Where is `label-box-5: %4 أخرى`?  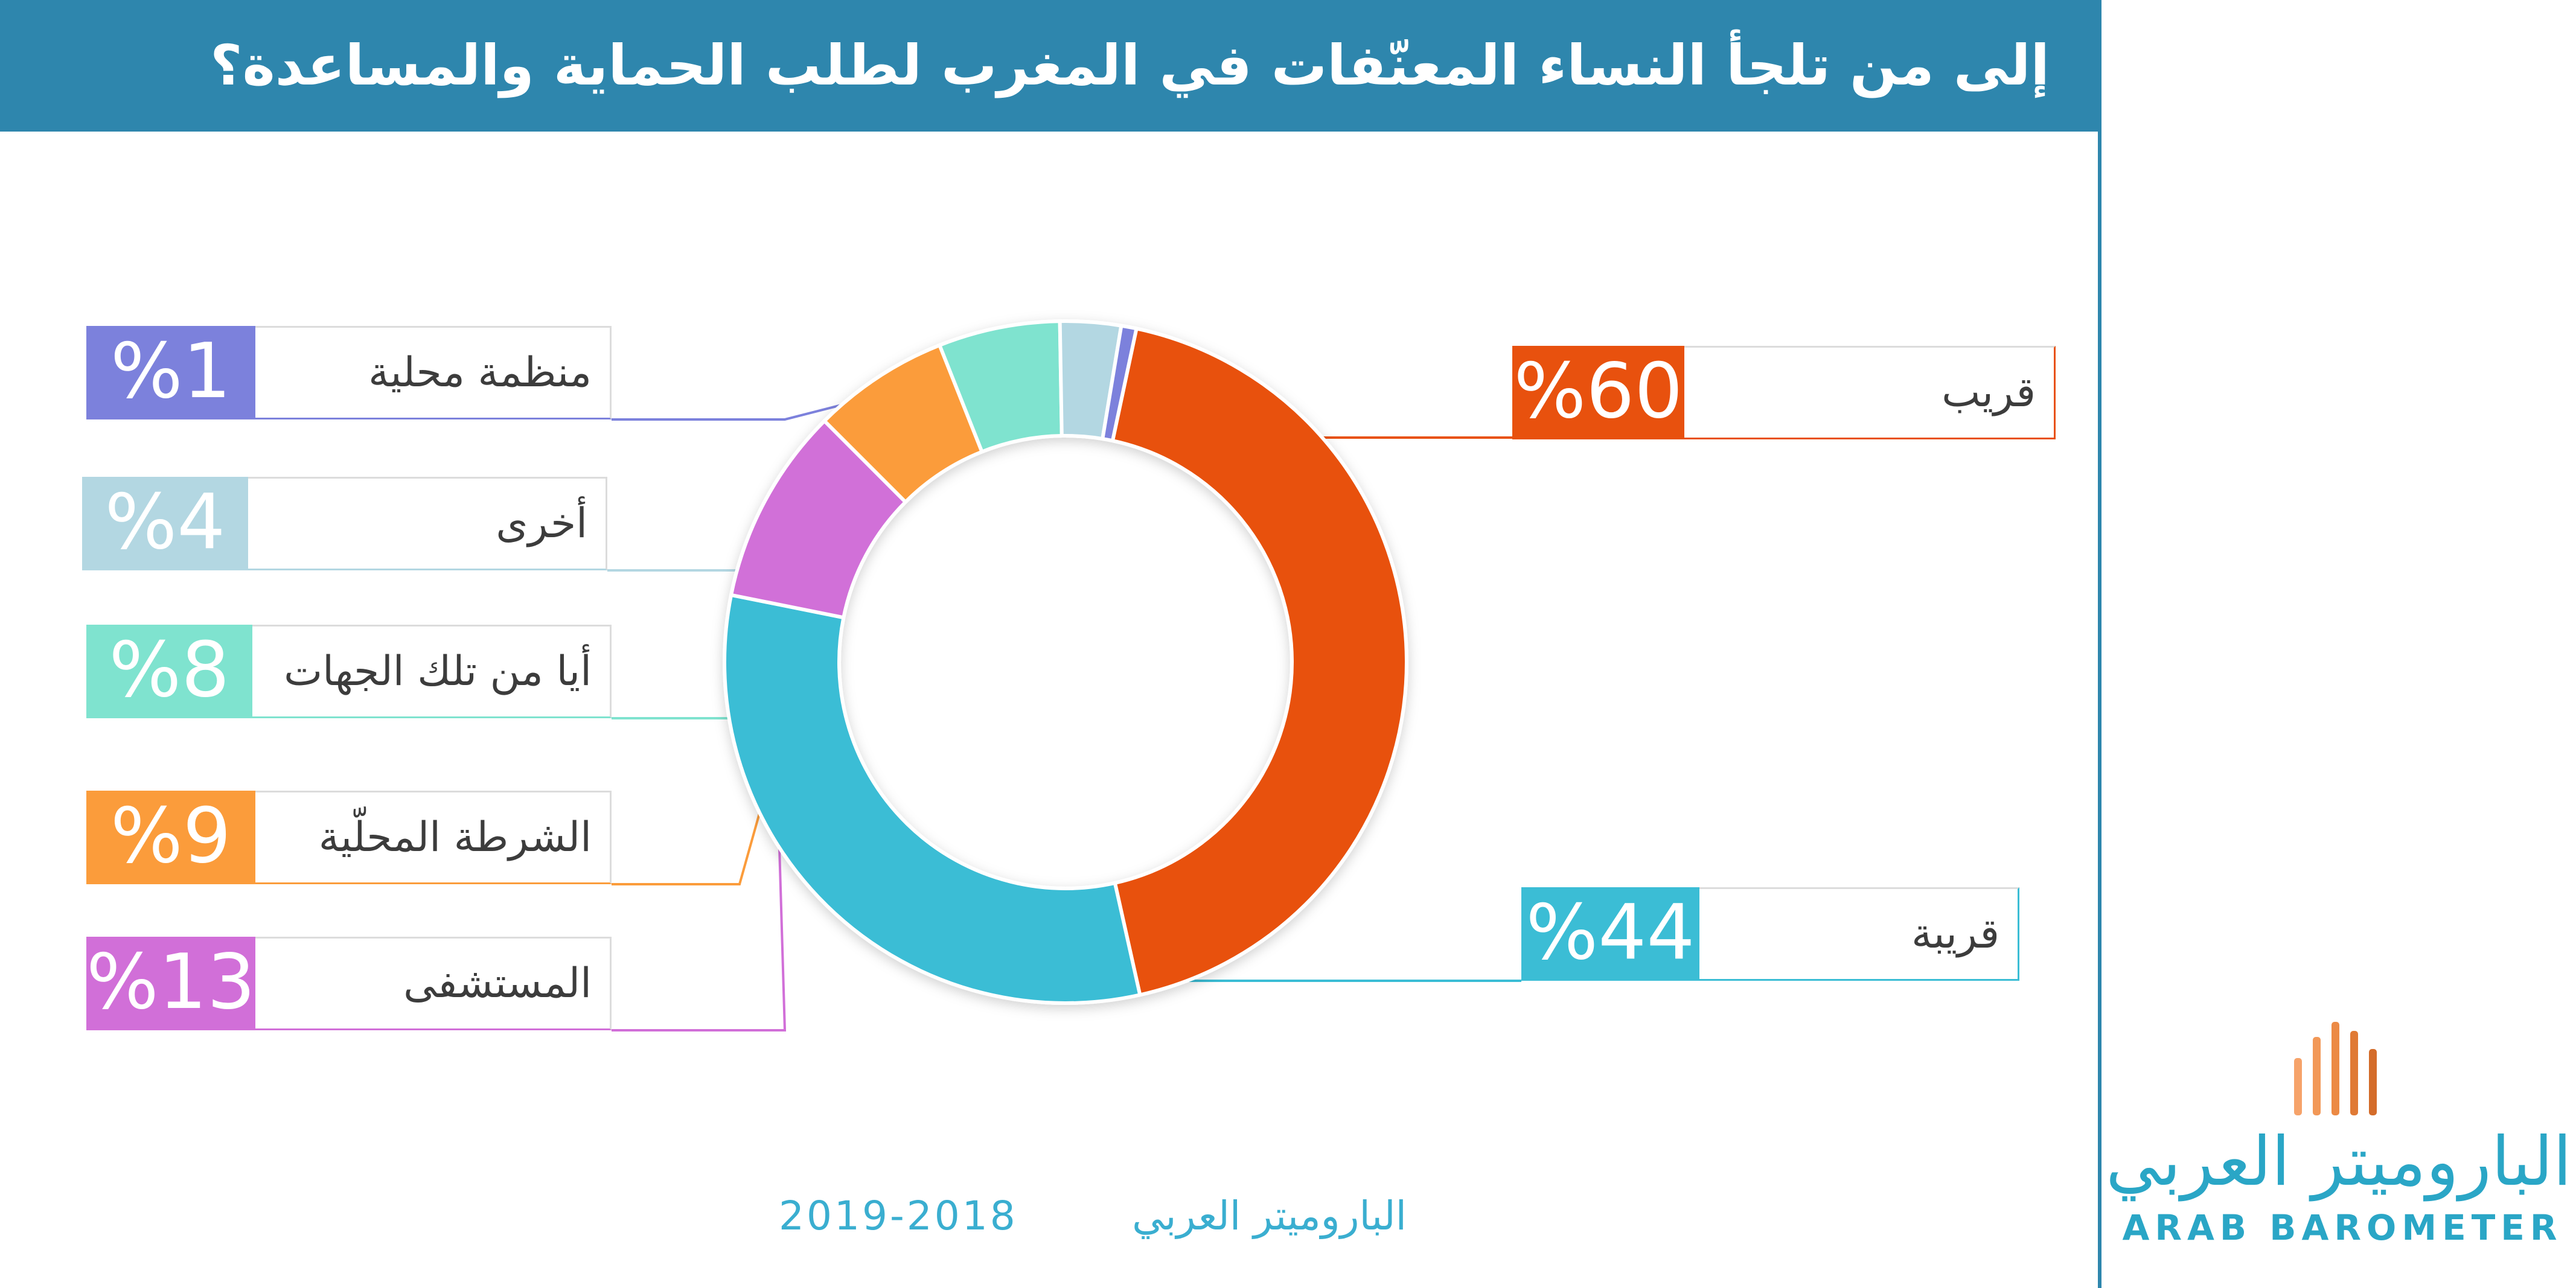
label-box-5: %4 أخرى is located at coordinates (345, 523).